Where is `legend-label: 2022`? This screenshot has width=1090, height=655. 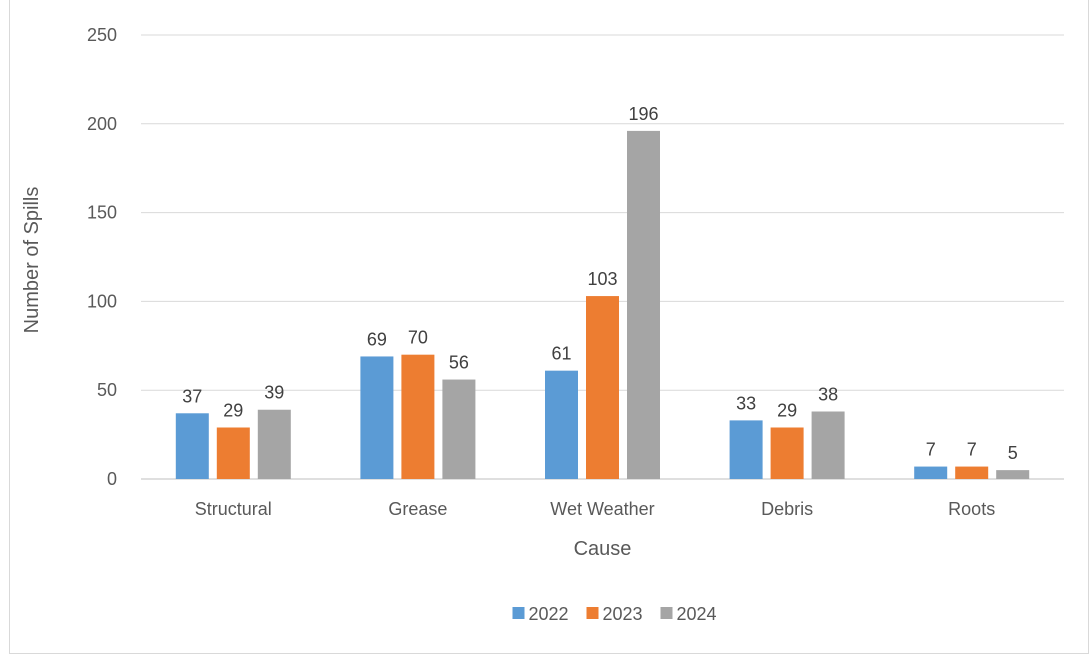 legend-label: 2022 is located at coordinates (549, 614).